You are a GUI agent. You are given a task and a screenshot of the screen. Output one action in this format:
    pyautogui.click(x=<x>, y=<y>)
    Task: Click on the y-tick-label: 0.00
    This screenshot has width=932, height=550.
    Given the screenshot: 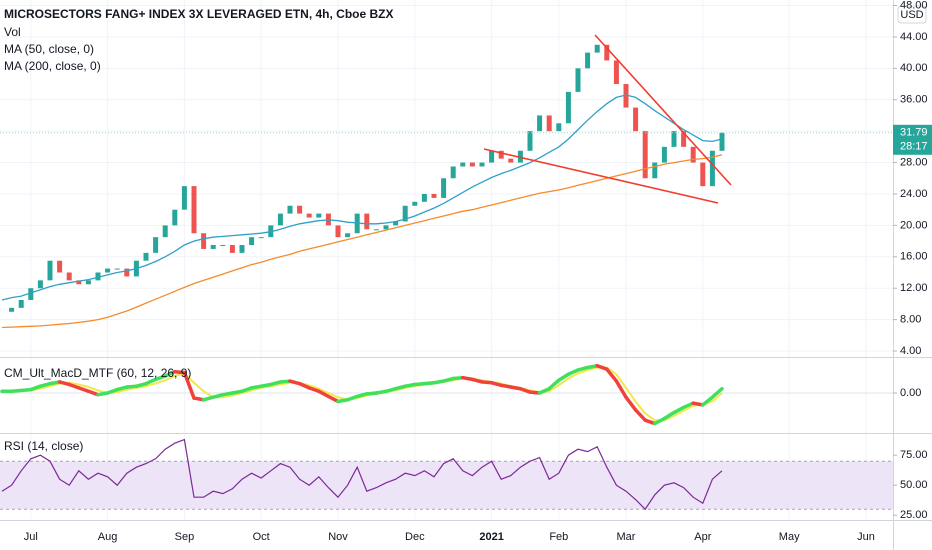 What is the action you would take?
    pyautogui.click(x=910, y=393)
    